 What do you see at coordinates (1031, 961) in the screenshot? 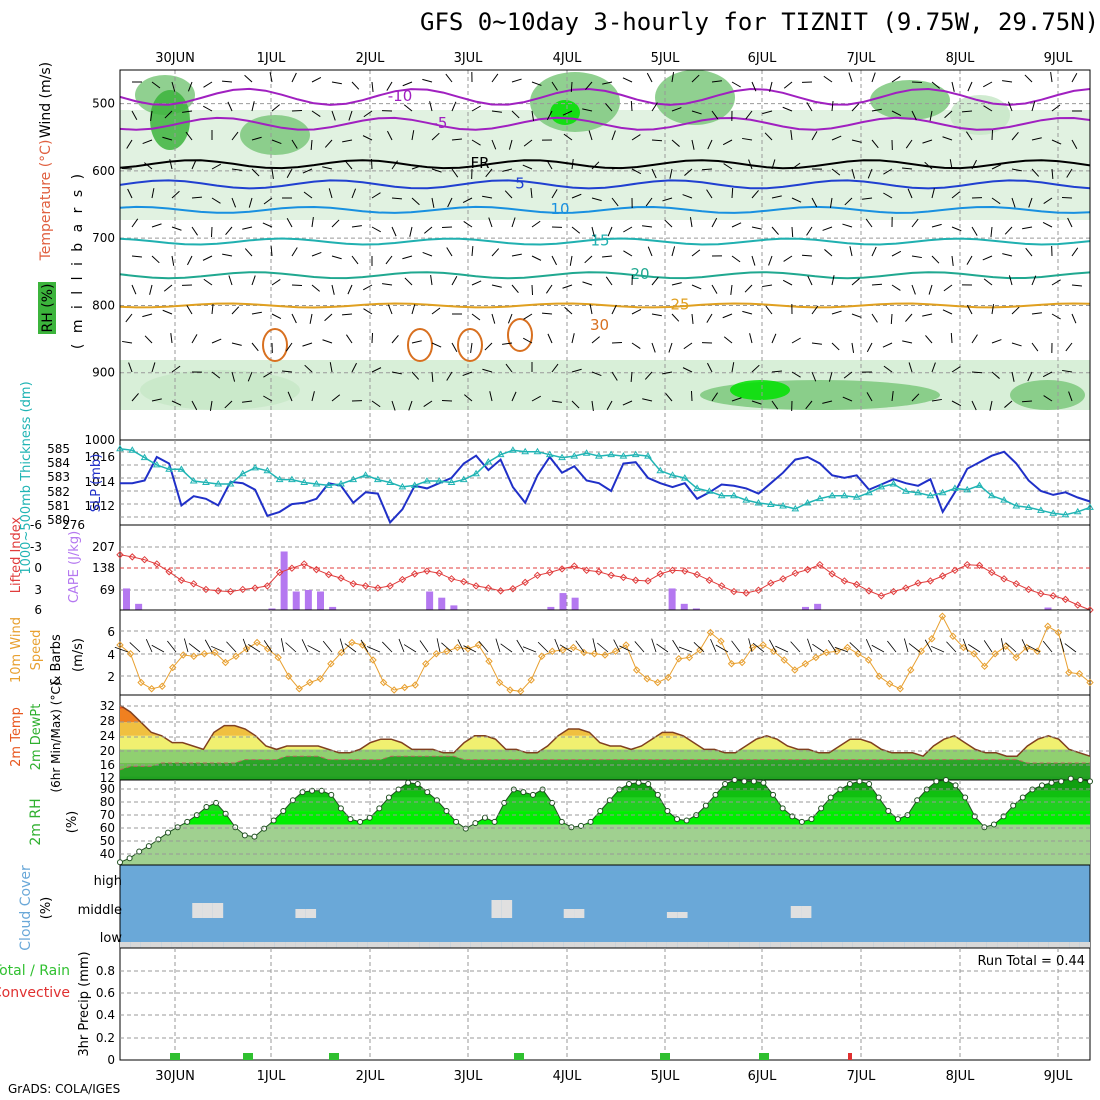
I see `run-total-label: Run Total = 0.44` at bounding box center [1031, 961].